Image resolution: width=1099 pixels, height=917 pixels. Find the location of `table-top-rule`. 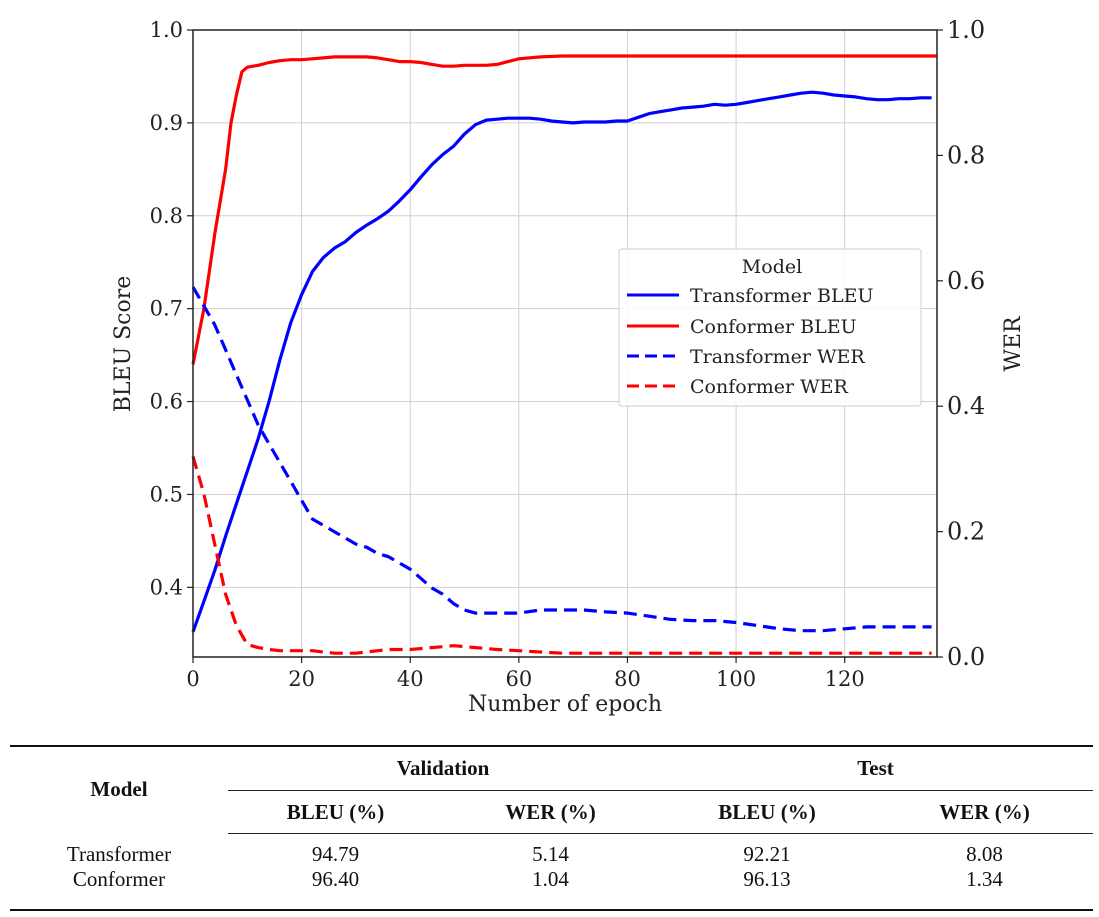

table-top-rule is located at coordinates (551, 746).